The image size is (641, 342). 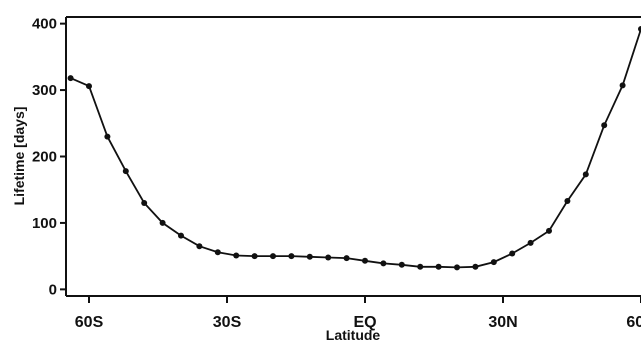 I want to click on y-ticks: 0 100 200 300 400, so click(x=49, y=157).